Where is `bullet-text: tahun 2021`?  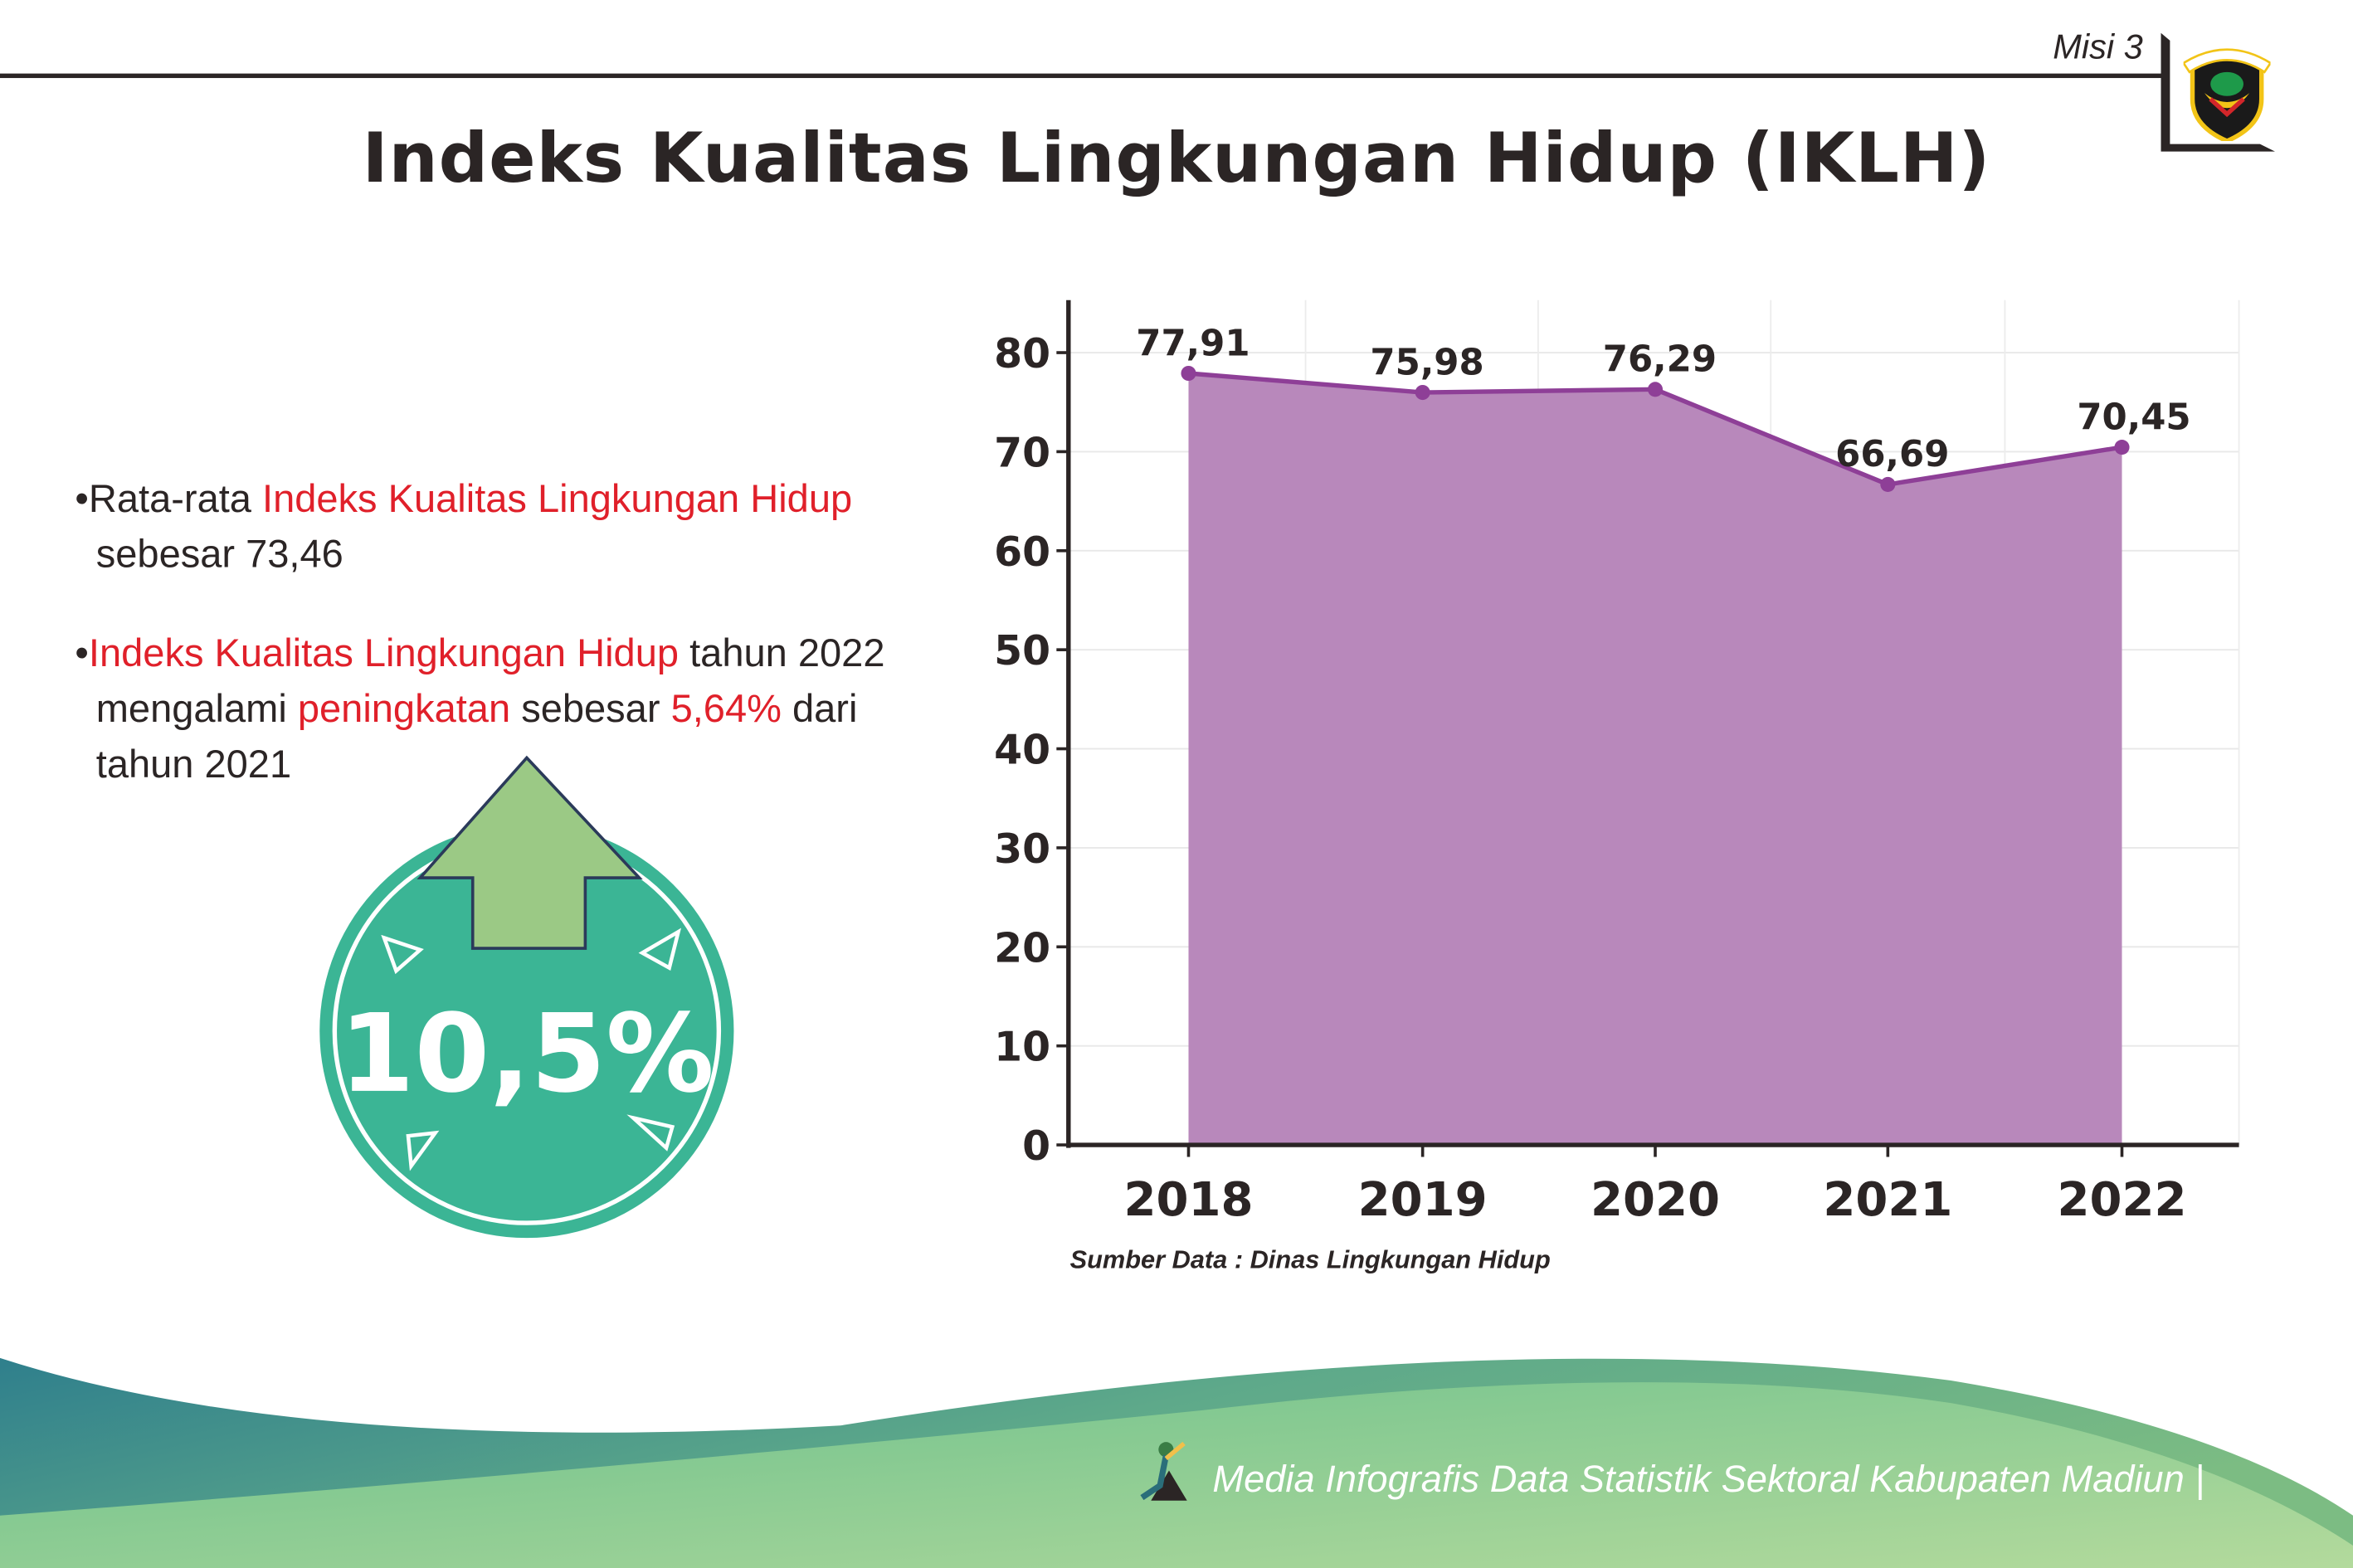
bullet-text: tahun 2021 is located at coordinates (193, 763).